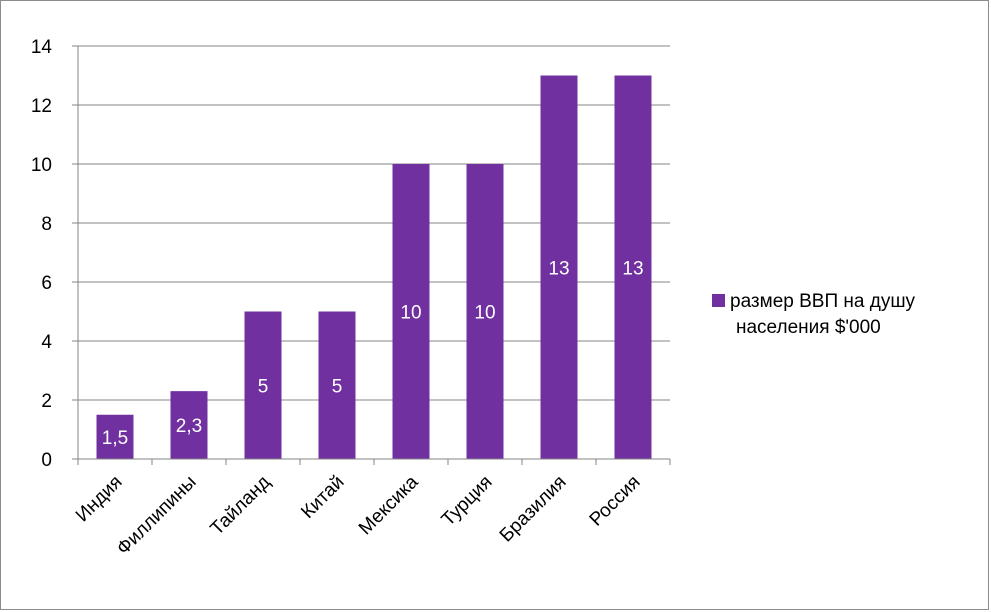 The width and height of the screenshot is (991, 612). What do you see at coordinates (157, 516) in the screenshot?
I see `x-tick-label: Филлипины` at bounding box center [157, 516].